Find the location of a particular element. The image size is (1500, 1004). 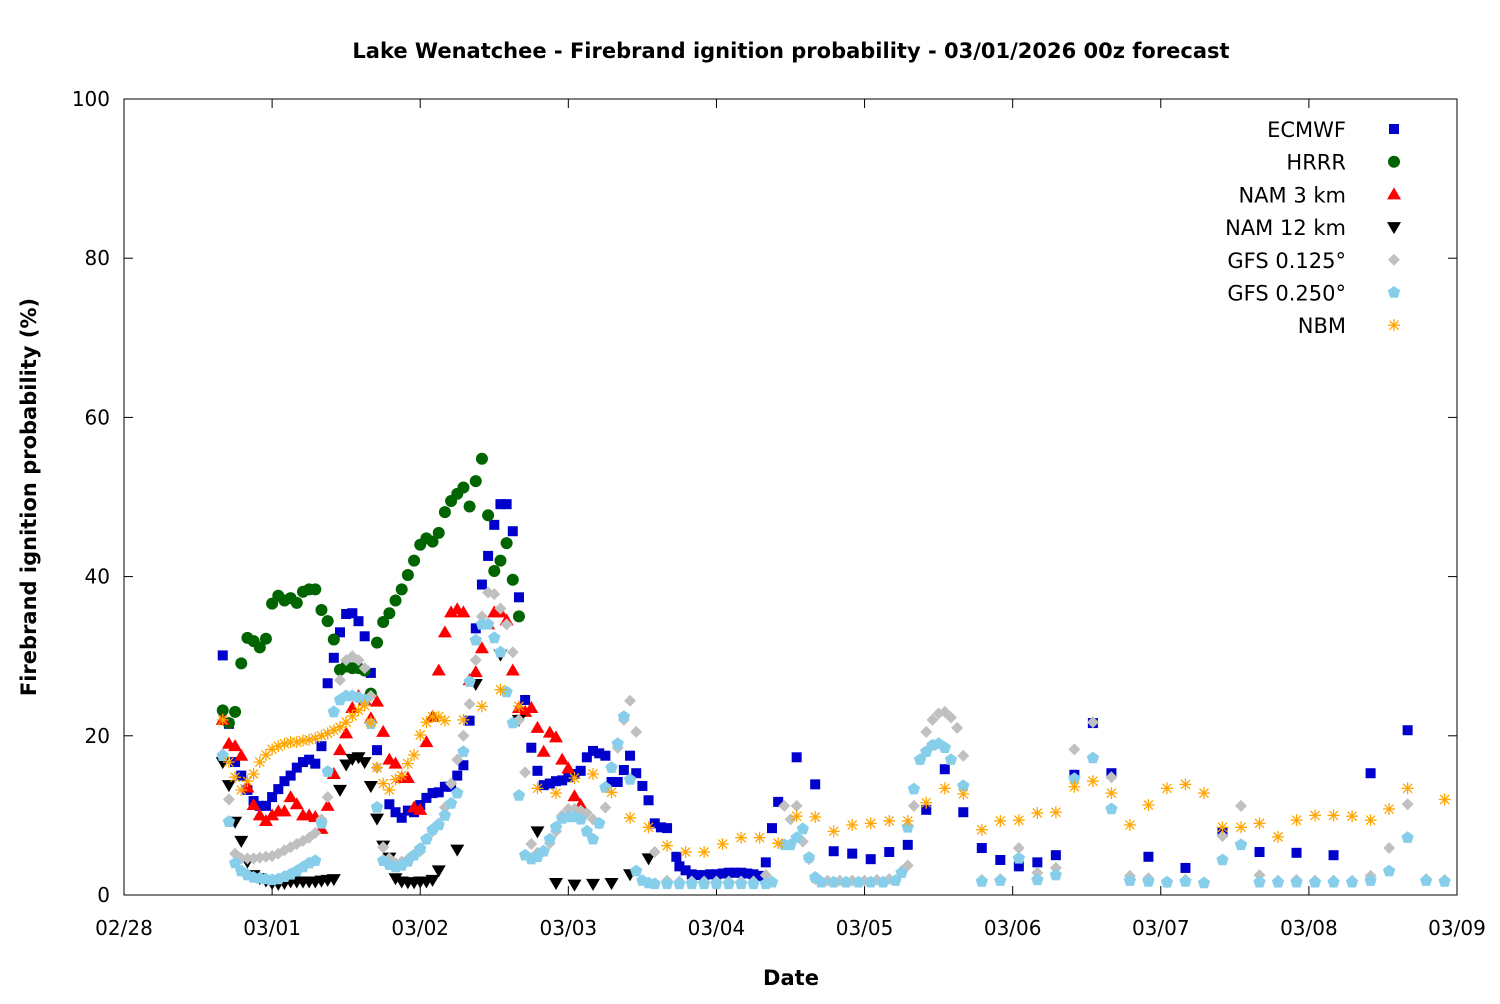

legend-marker-ecmwf is located at coordinates (1394, 129).